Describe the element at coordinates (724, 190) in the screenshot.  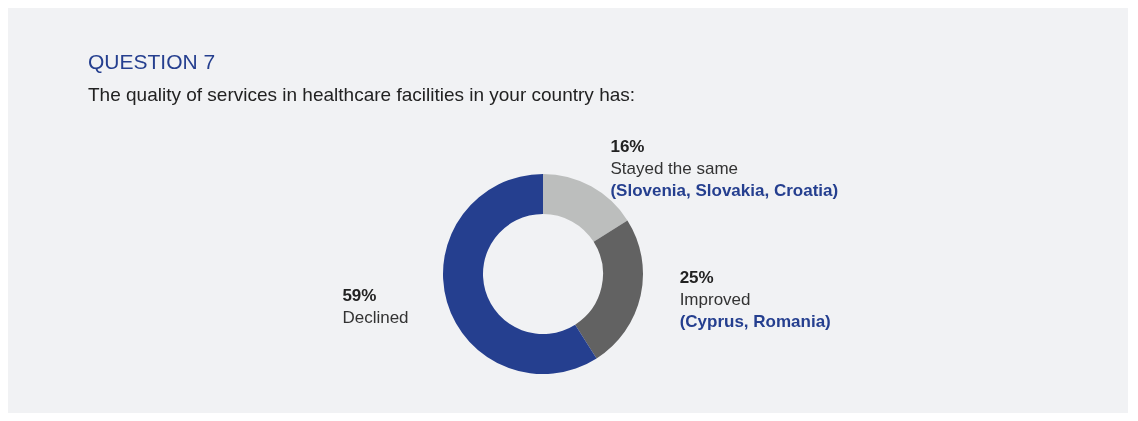
I see `text: (Slovenia, Slovakia, Croatia)` at that location.